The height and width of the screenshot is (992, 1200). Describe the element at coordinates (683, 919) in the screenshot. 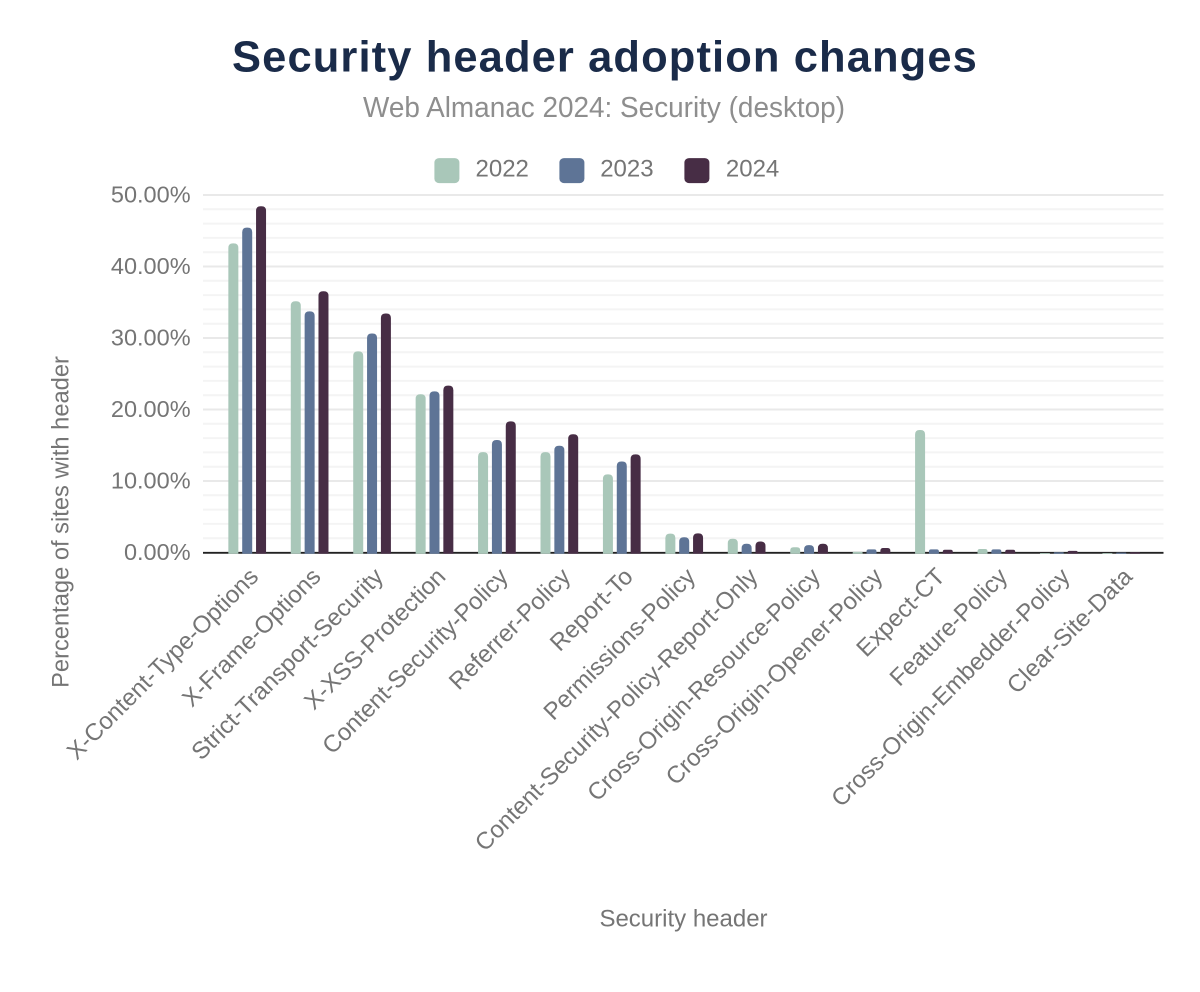

I see `svg-text: Security header` at that location.